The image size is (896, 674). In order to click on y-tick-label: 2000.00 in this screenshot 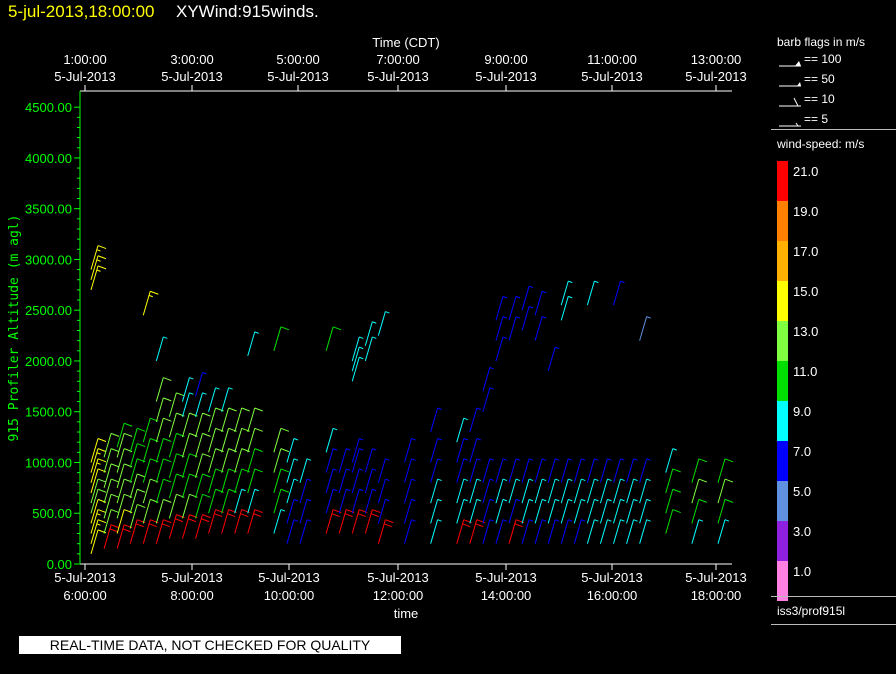, I will do `click(48, 361)`.